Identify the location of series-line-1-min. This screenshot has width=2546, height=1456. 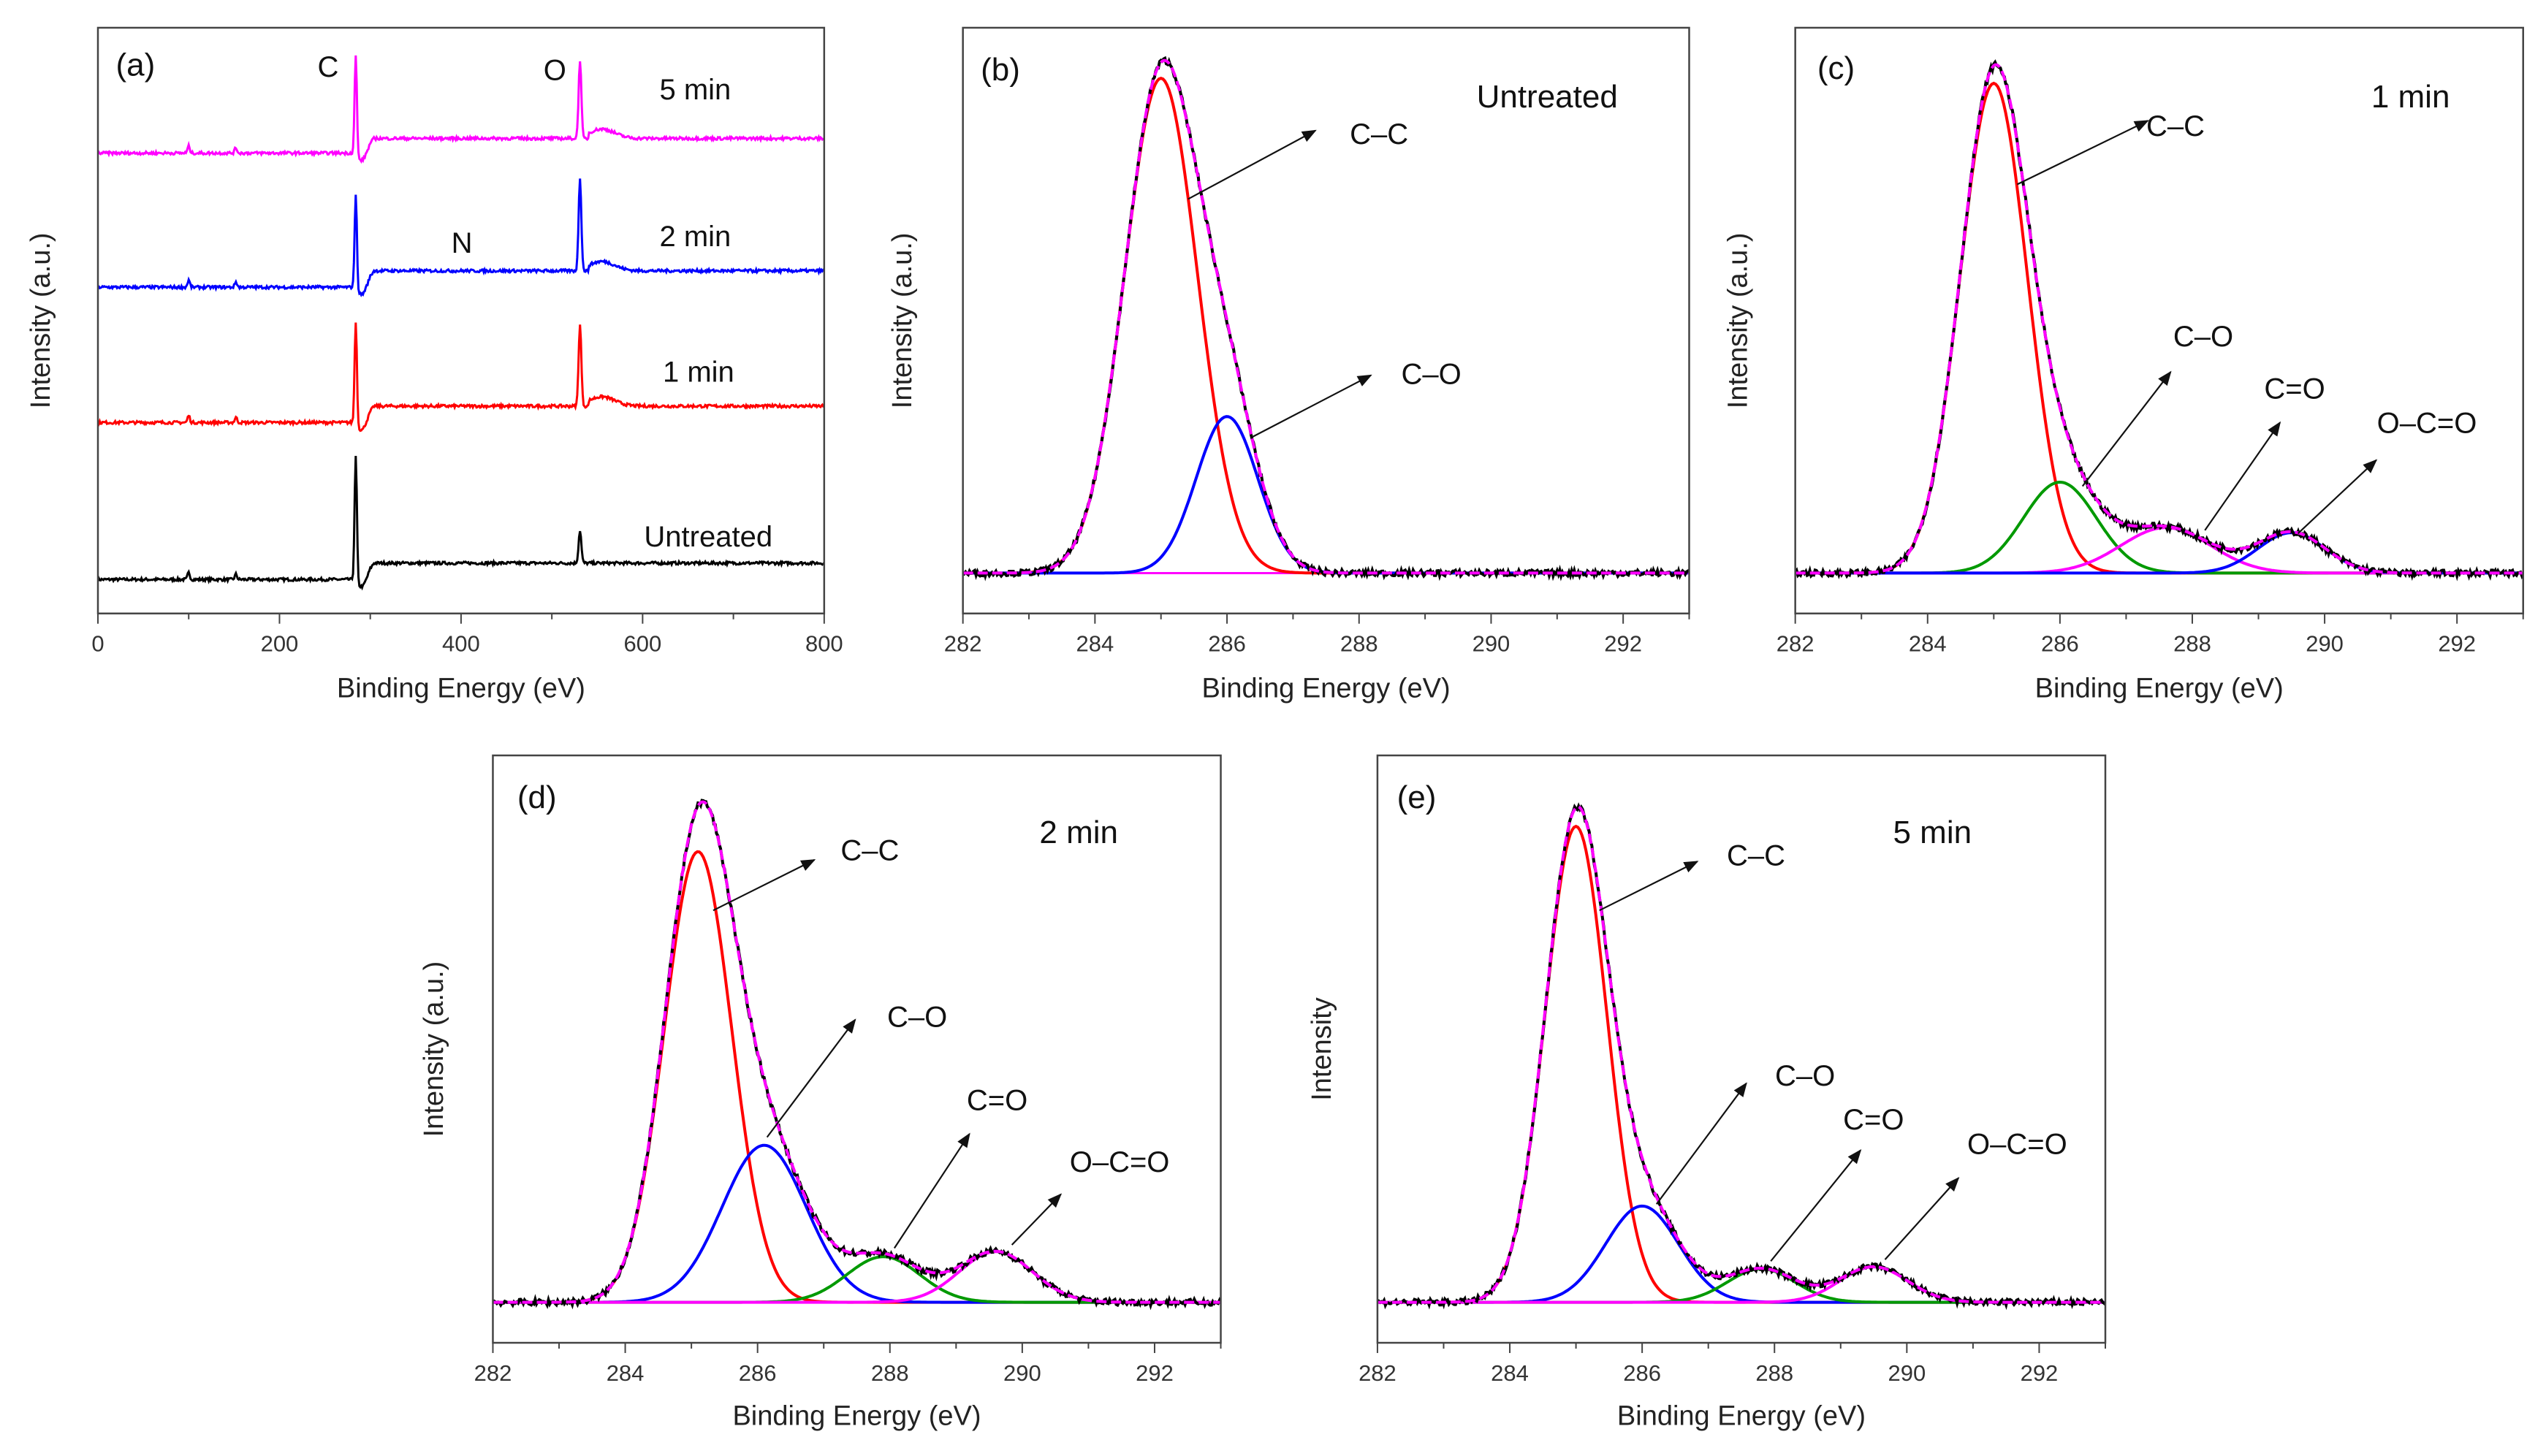
(461, 377).